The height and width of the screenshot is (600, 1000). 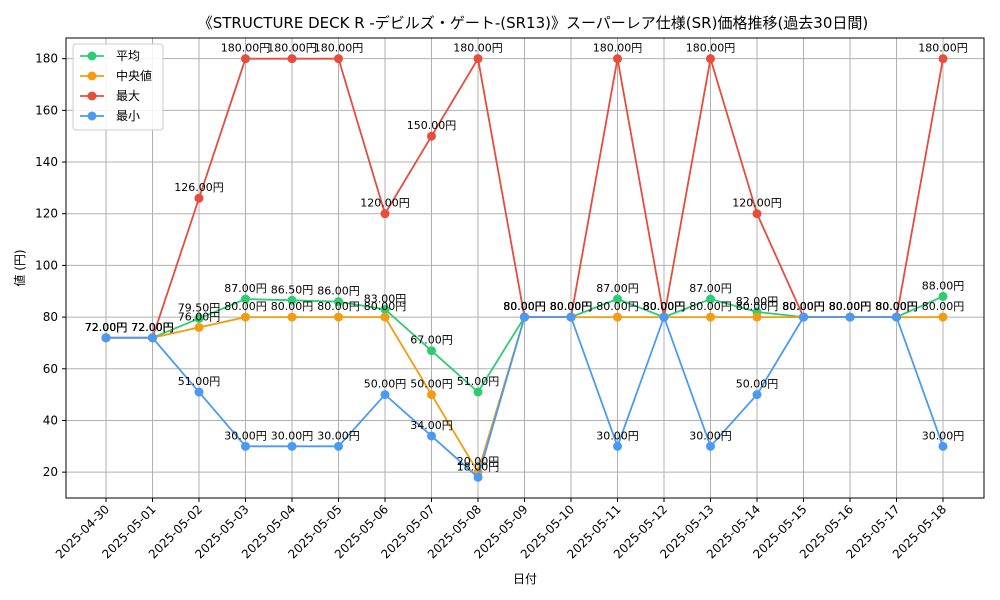 I want to click on y-axis: 20 40 60 80 100 120 140 160 180, so click(x=50, y=265).